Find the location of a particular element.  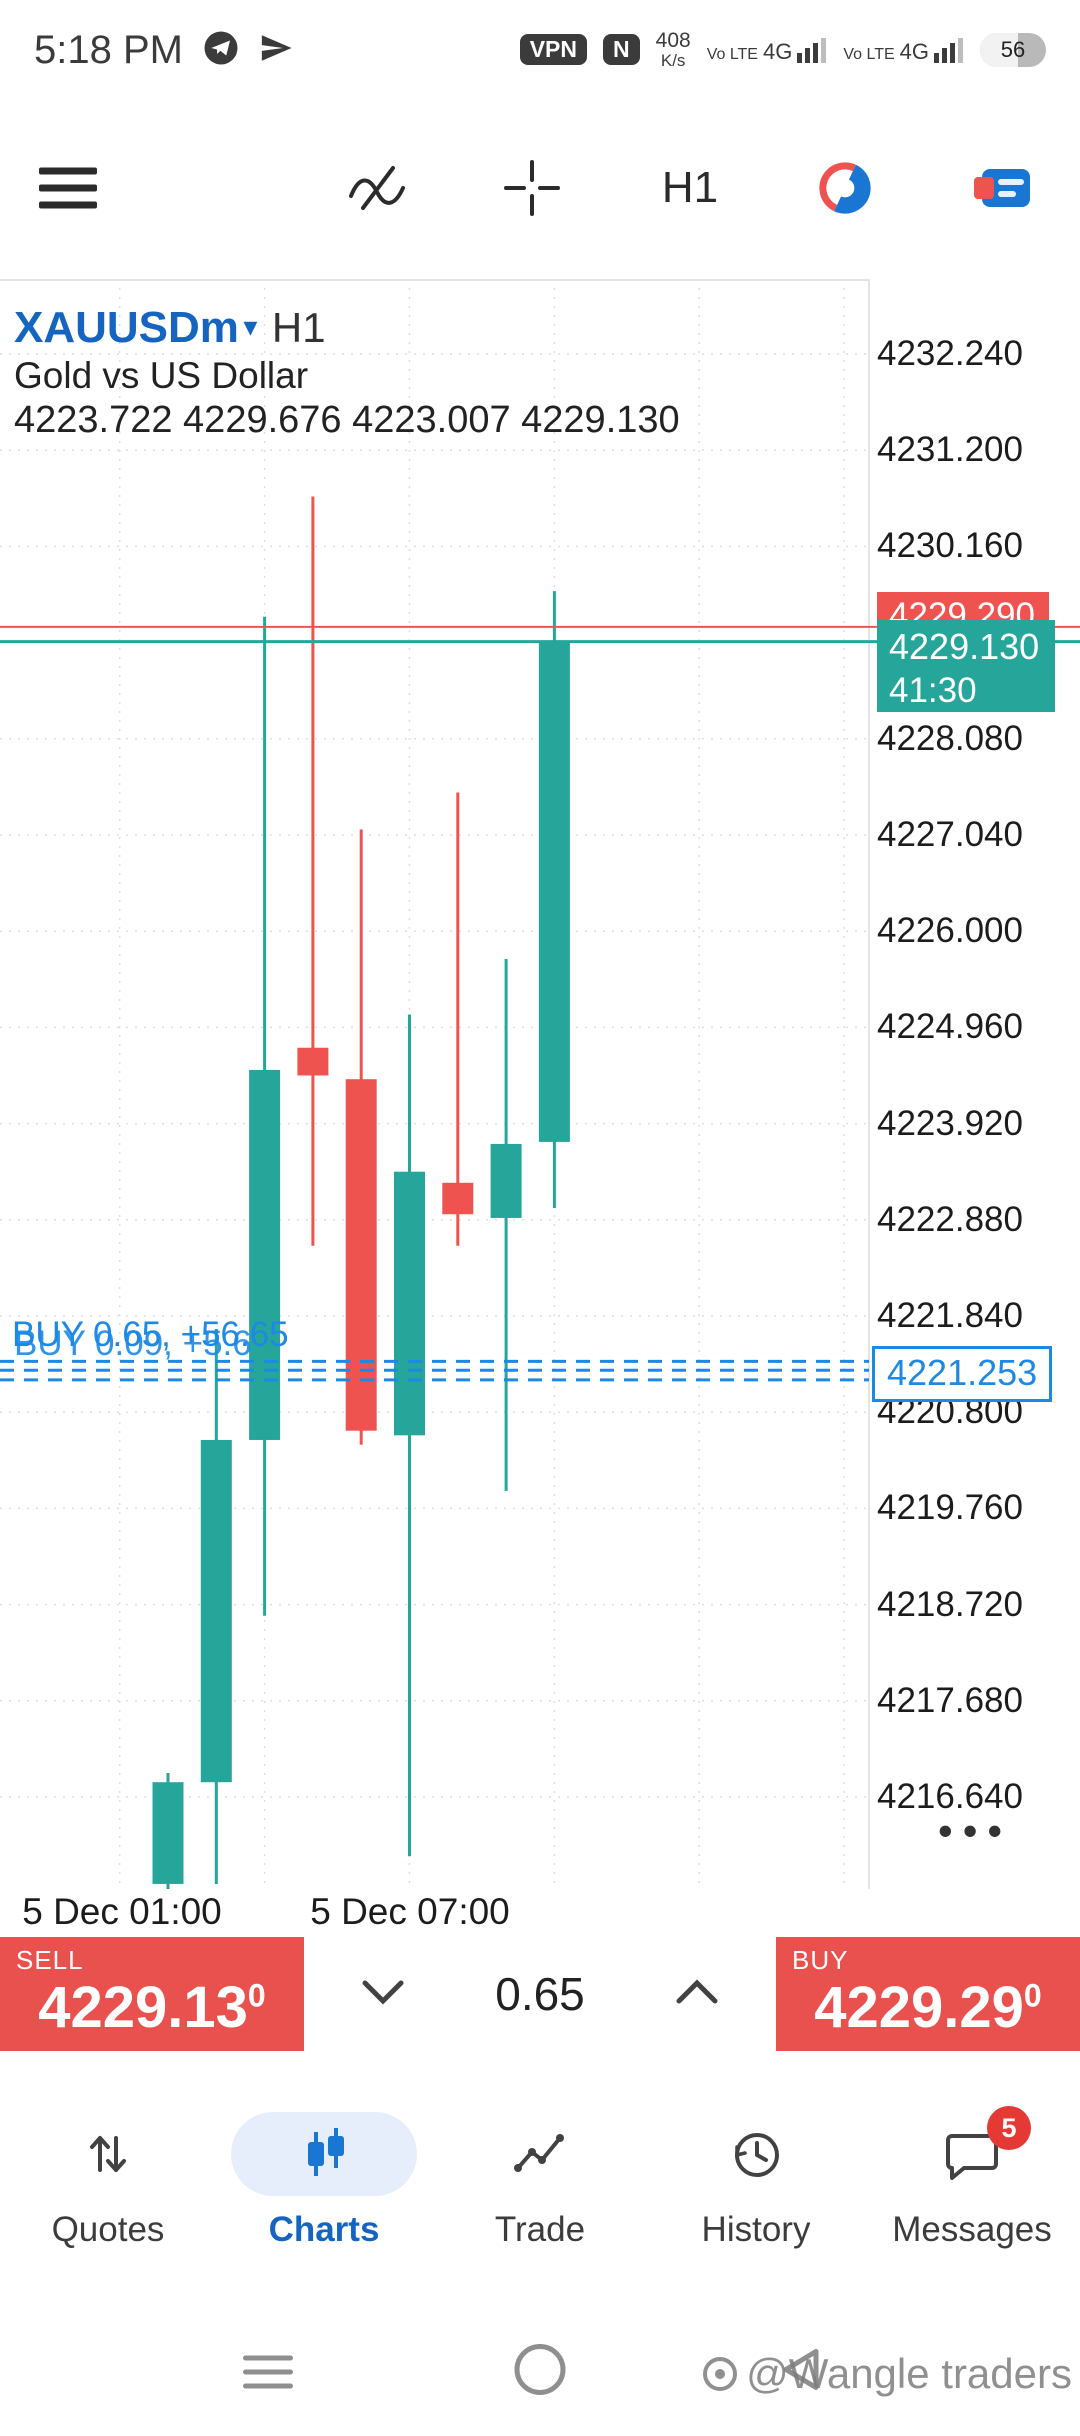

home-button is located at coordinates (540, 2372).